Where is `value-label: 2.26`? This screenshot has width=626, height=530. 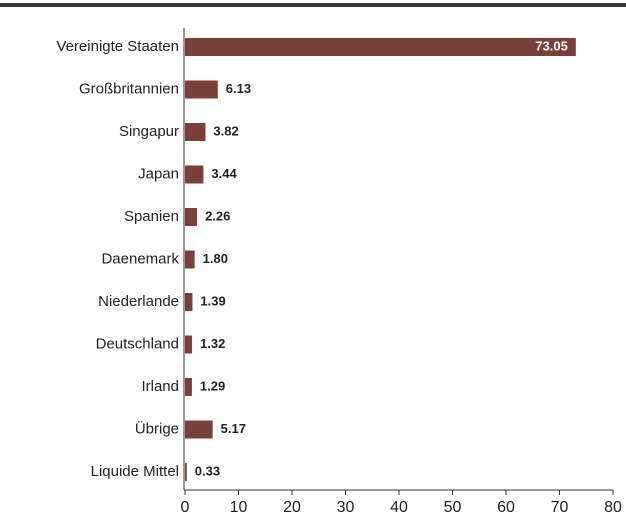 value-label: 2.26 is located at coordinates (217, 215).